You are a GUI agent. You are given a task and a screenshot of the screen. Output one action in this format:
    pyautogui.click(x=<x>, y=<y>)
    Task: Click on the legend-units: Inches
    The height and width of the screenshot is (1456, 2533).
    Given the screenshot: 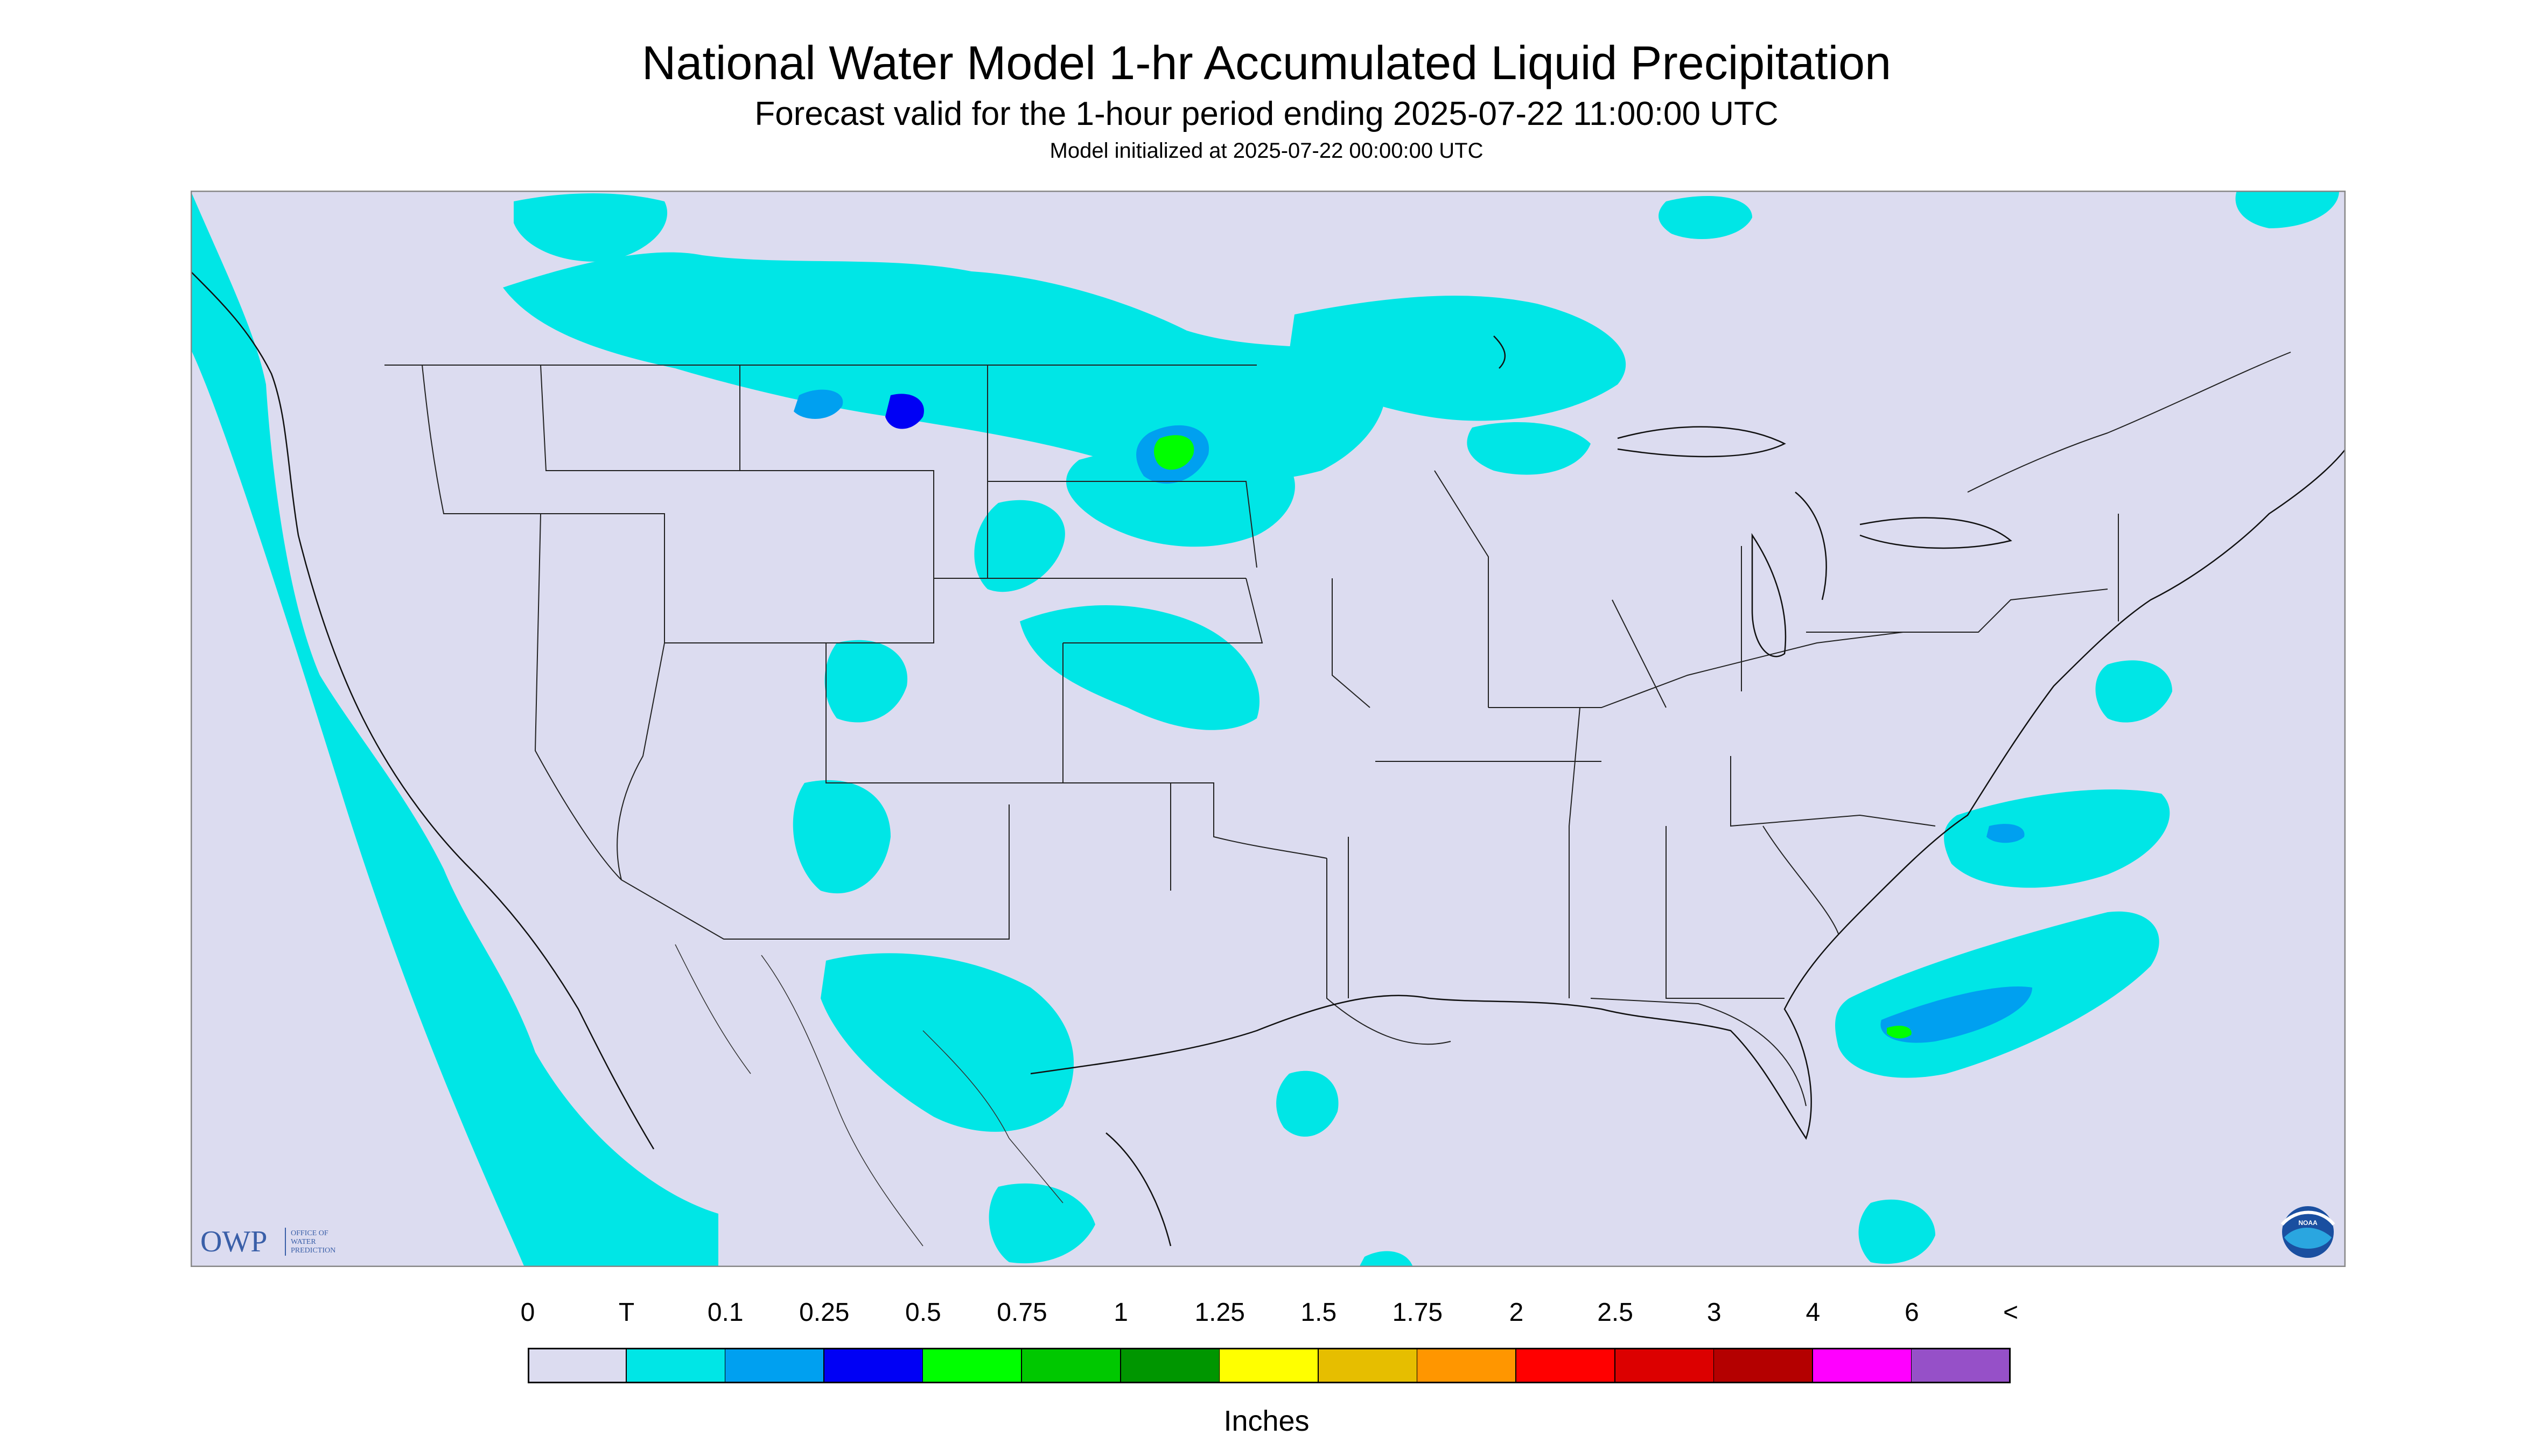 What is the action you would take?
    pyautogui.click(x=1266, y=1421)
    